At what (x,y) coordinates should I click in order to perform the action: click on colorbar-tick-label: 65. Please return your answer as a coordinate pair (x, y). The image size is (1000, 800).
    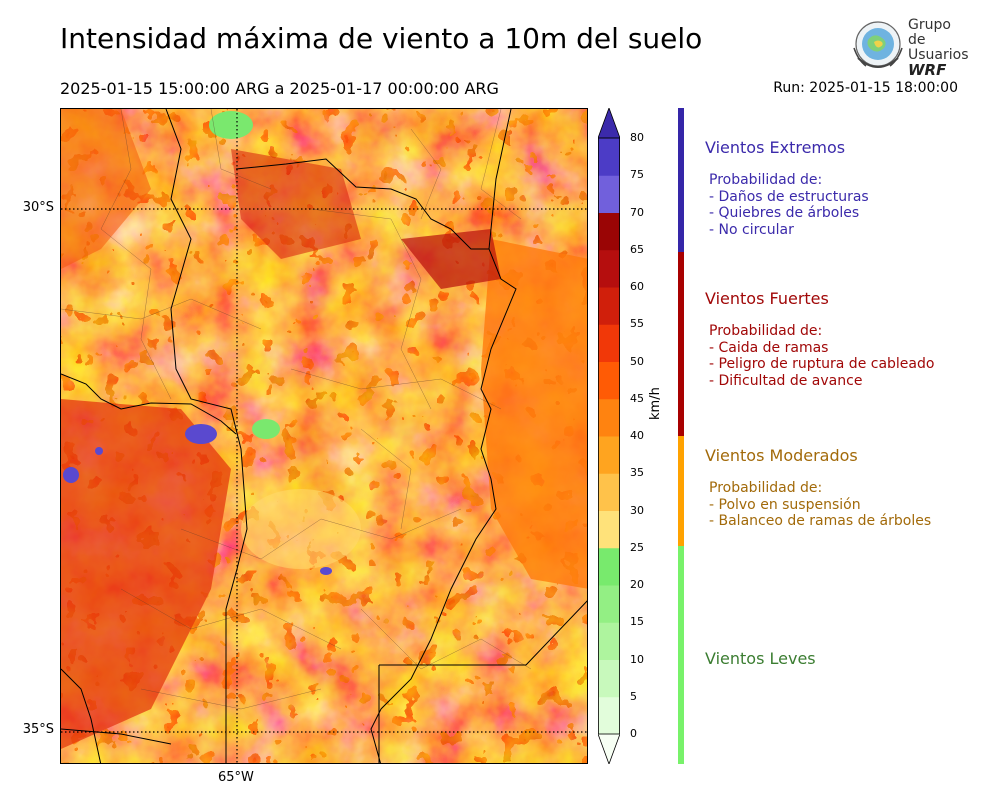
    Looking at the image, I should click on (637, 249).